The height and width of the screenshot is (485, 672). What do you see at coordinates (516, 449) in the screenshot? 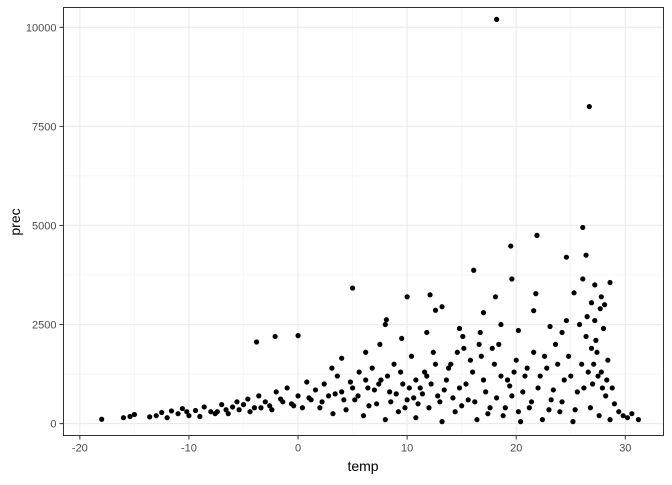
I see `x-tick-label: 20` at bounding box center [516, 449].